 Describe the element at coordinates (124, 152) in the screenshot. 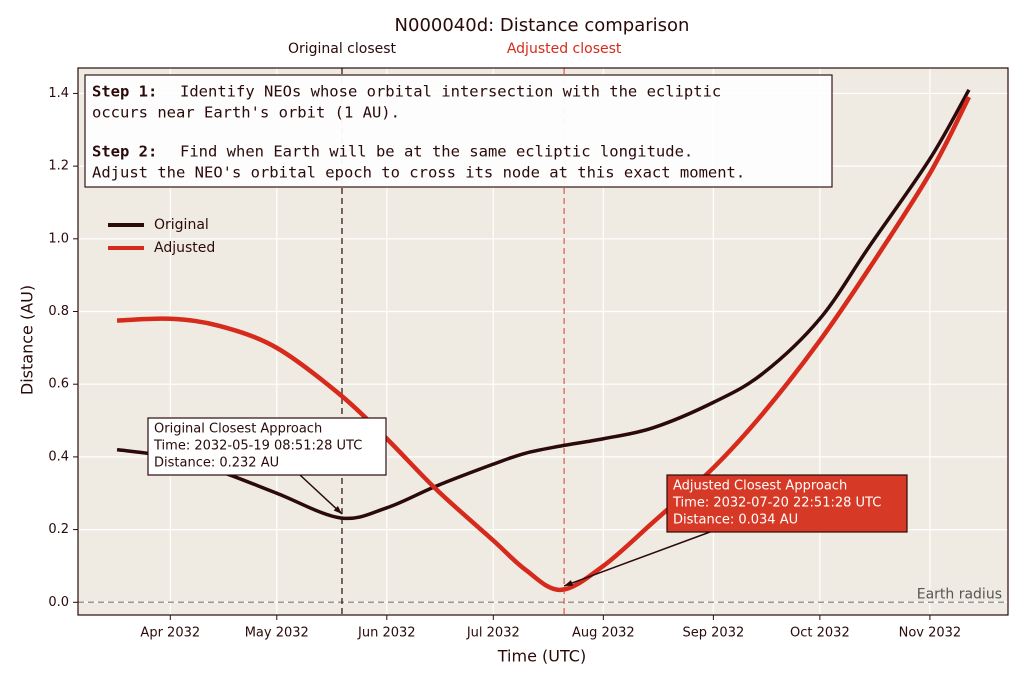

I see `step-label: Step 2:` at that location.